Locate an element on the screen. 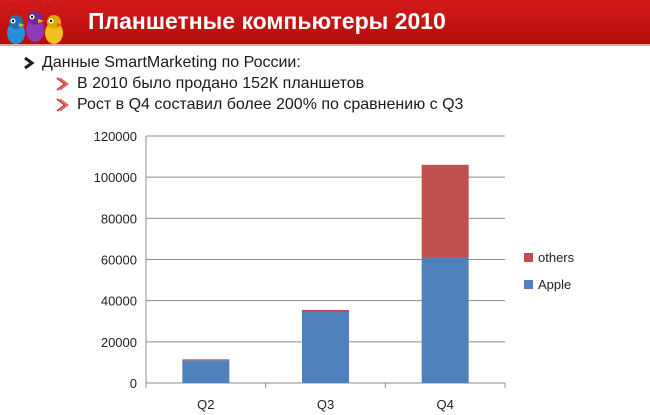 The height and width of the screenshot is (415, 650). bar-others-q3 is located at coordinates (325, 310).